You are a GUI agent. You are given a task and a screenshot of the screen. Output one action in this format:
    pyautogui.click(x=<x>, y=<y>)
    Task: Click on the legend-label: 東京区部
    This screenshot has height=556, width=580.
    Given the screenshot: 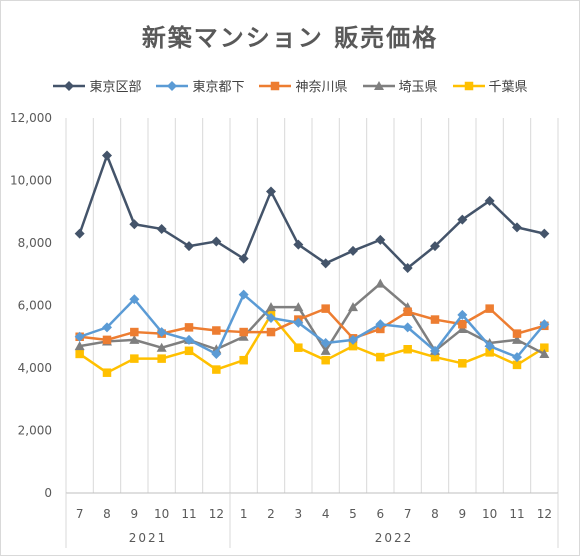 What is the action you would take?
    pyautogui.click(x=115, y=87)
    